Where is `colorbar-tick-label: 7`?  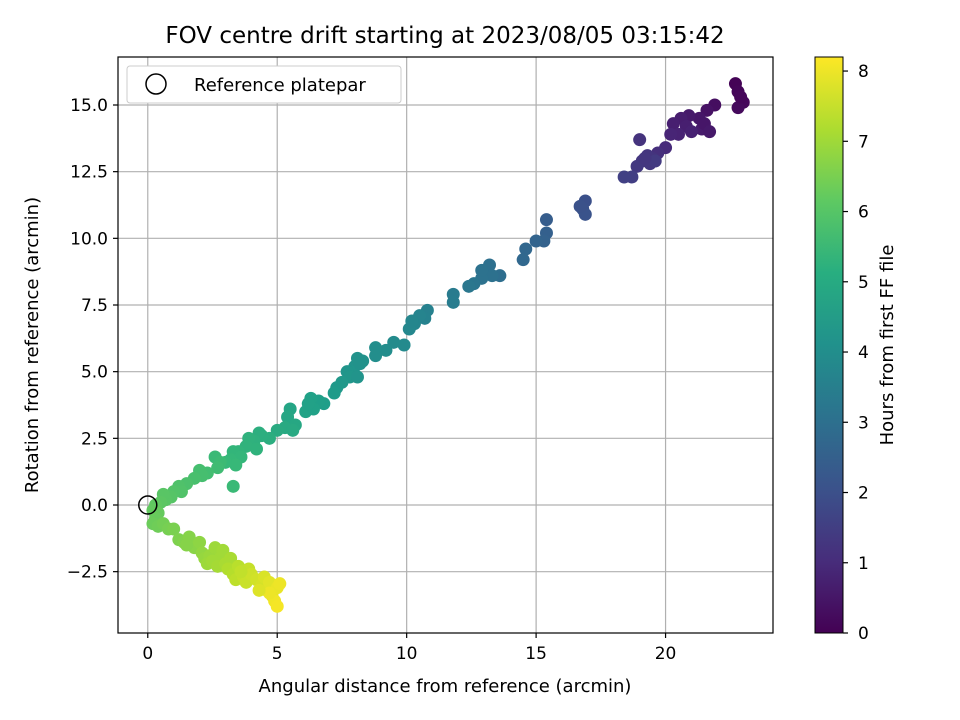 colorbar-tick-label: 7 is located at coordinates (863, 142).